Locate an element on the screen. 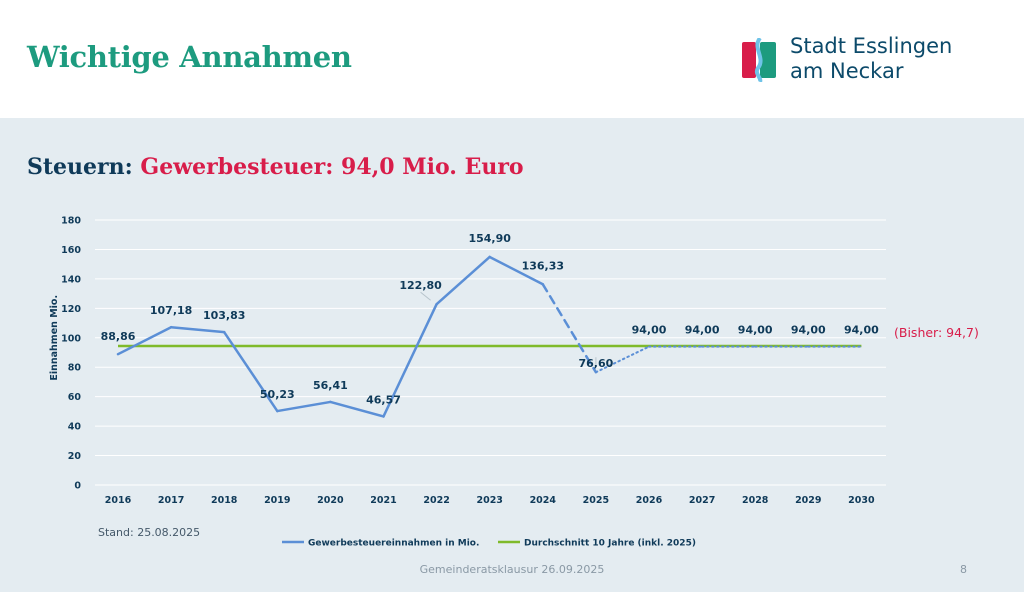 This screenshot has height=592, width=1024. x-tick-label: 2029 is located at coordinates (808, 500).